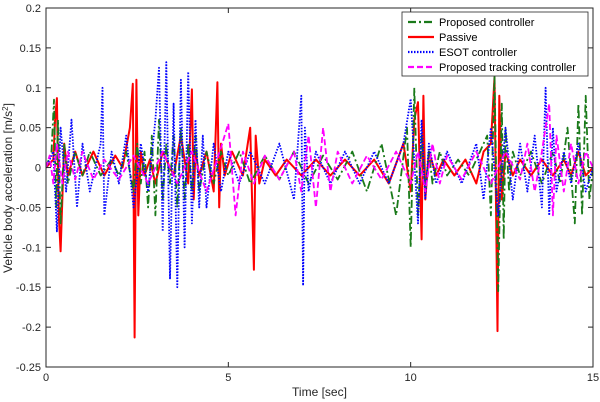 This screenshot has width=600, height=402. Describe the element at coordinates (33, 9) in the screenshot. I see `y-tick-label: 0.2` at that location.